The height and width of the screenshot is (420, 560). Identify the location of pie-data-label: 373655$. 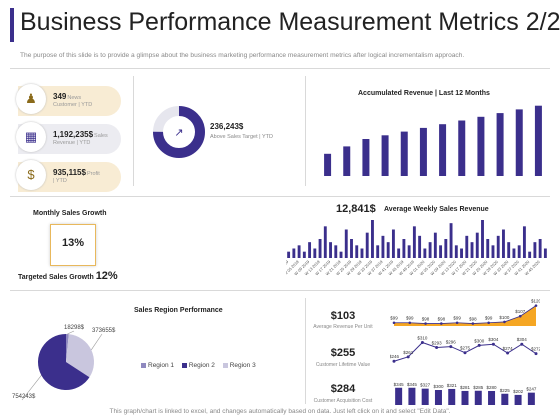
(104, 331).